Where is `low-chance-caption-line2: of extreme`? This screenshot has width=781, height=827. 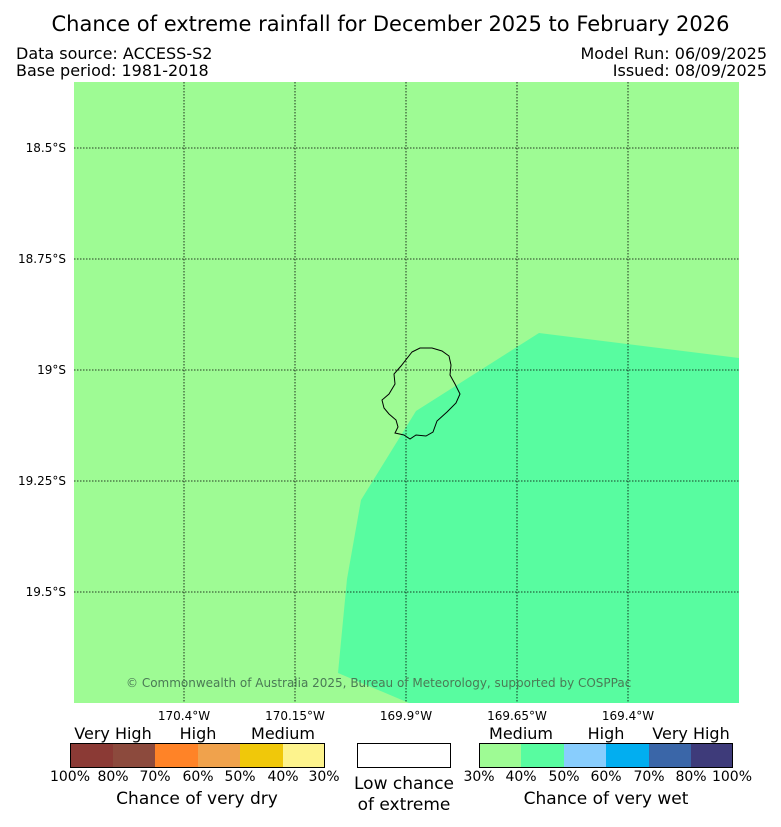
low-chance-caption-line2: of extreme is located at coordinates (404, 805).